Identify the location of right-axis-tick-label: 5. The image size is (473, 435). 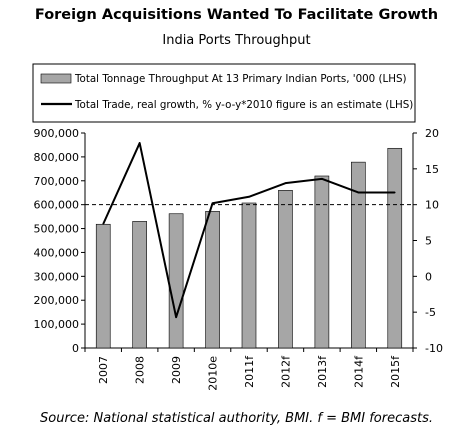
(428, 241).